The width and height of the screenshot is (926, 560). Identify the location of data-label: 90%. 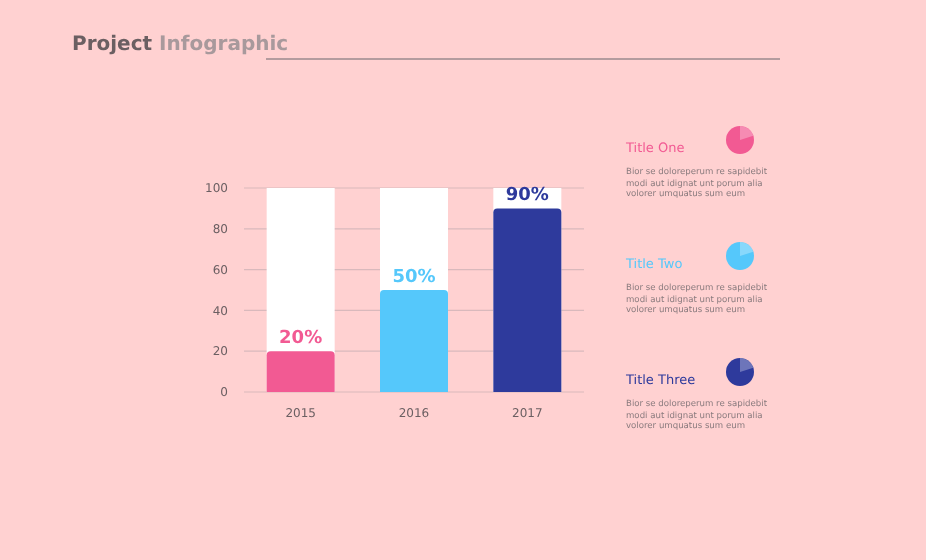
(527, 196).